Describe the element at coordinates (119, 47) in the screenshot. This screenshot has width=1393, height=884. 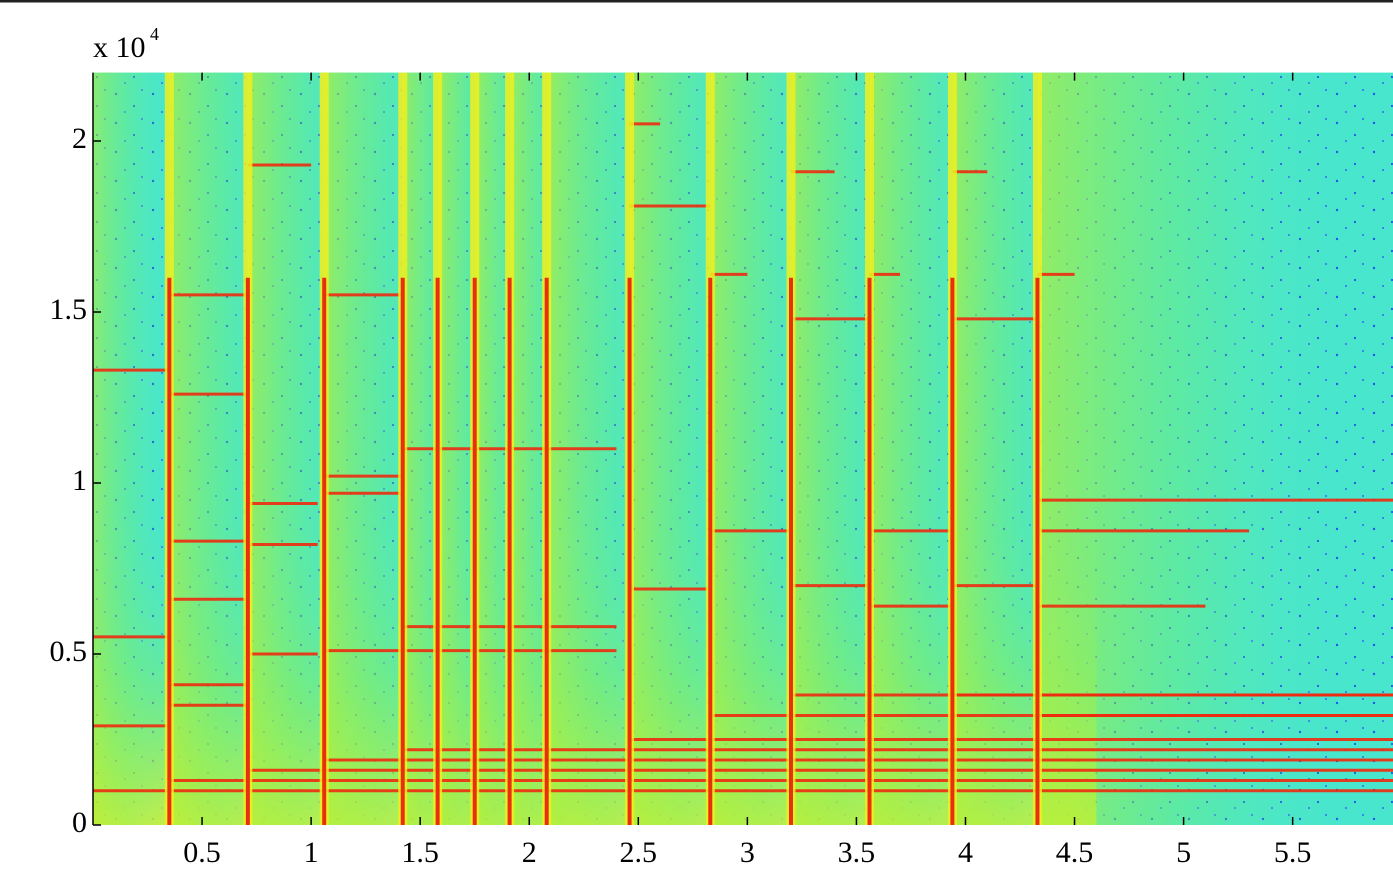
I see `y-scale-label: x 10` at that location.